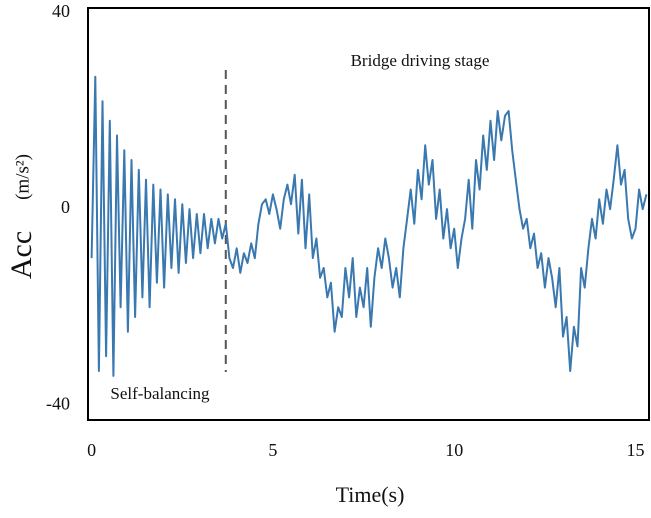 This screenshot has width=651, height=518. I want to click on y-tick-label: 0, so click(65, 207).